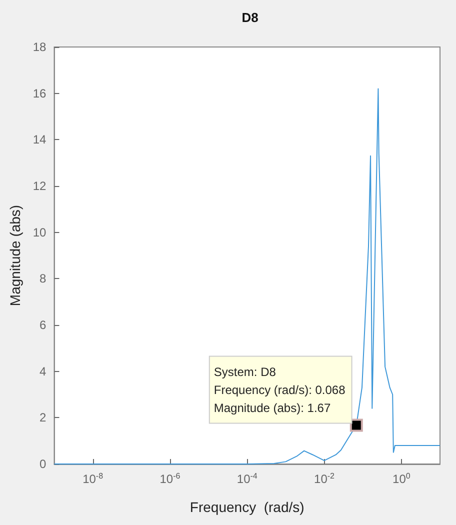 The image size is (456, 525). What do you see at coordinates (247, 507) in the screenshot?
I see `x-axis-title: Frequency (rad/s)` at bounding box center [247, 507].